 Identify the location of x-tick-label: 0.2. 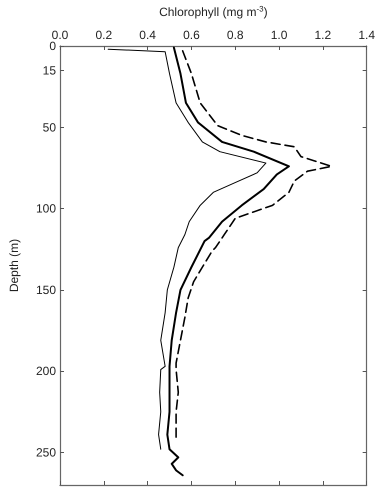
(103, 35).